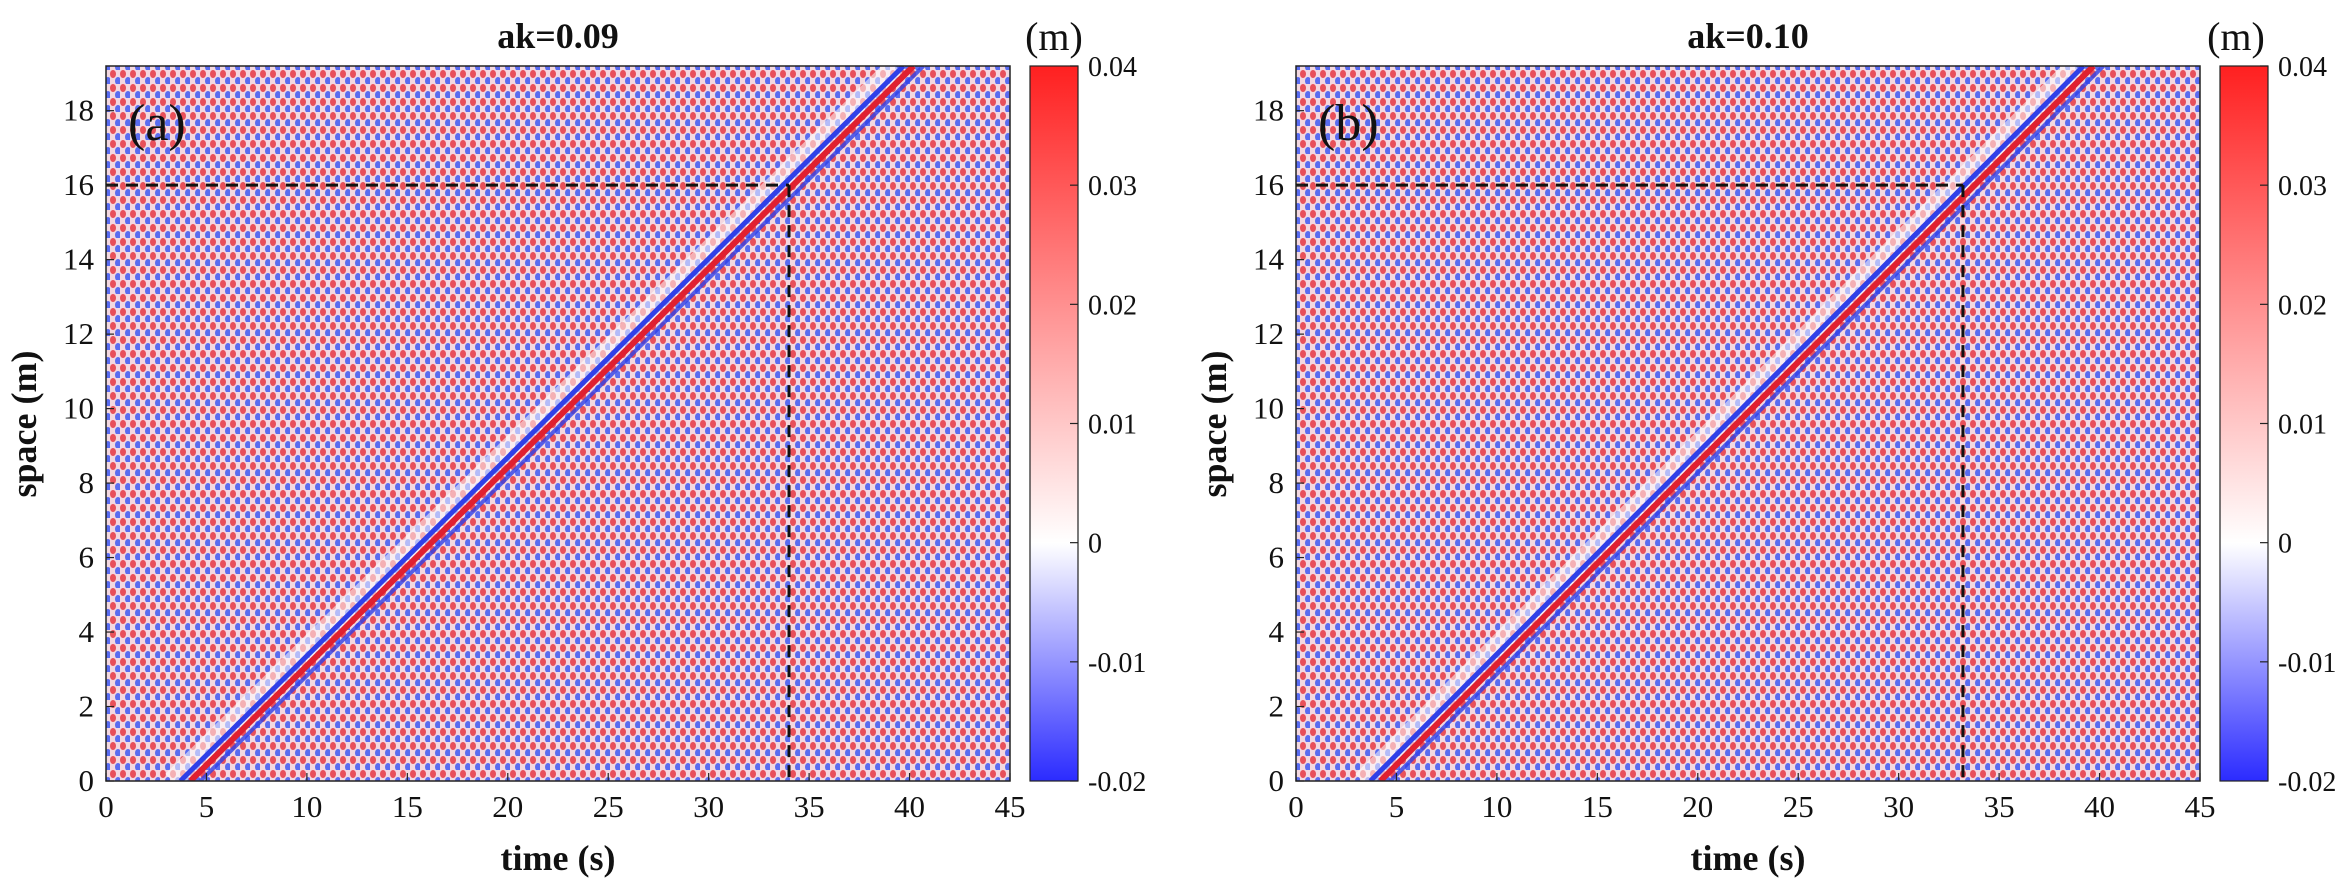  Describe the element at coordinates (1277, 631) in the screenshot. I see `panel-b-ytick-label: 4` at that location.